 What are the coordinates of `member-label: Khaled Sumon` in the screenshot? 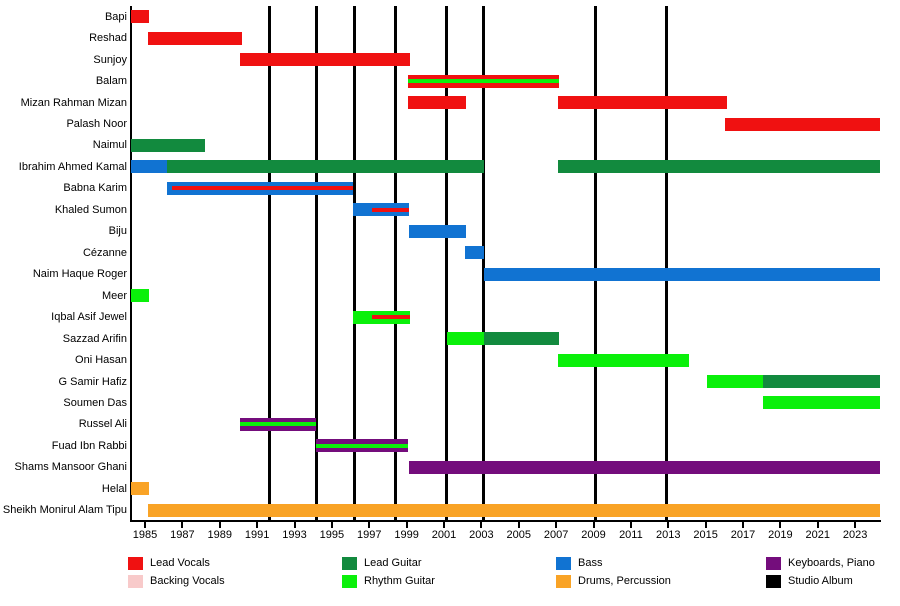 It's located at (90, 209).